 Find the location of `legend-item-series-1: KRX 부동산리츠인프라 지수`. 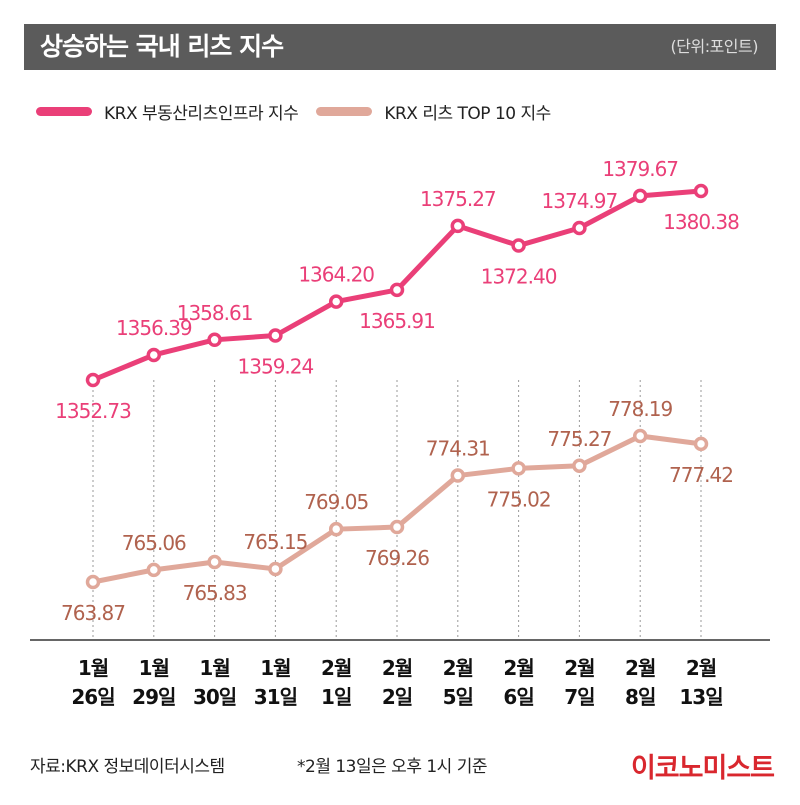

legend-item-series-1: KRX 부동산리츠인프라 지수 is located at coordinates (167, 111).